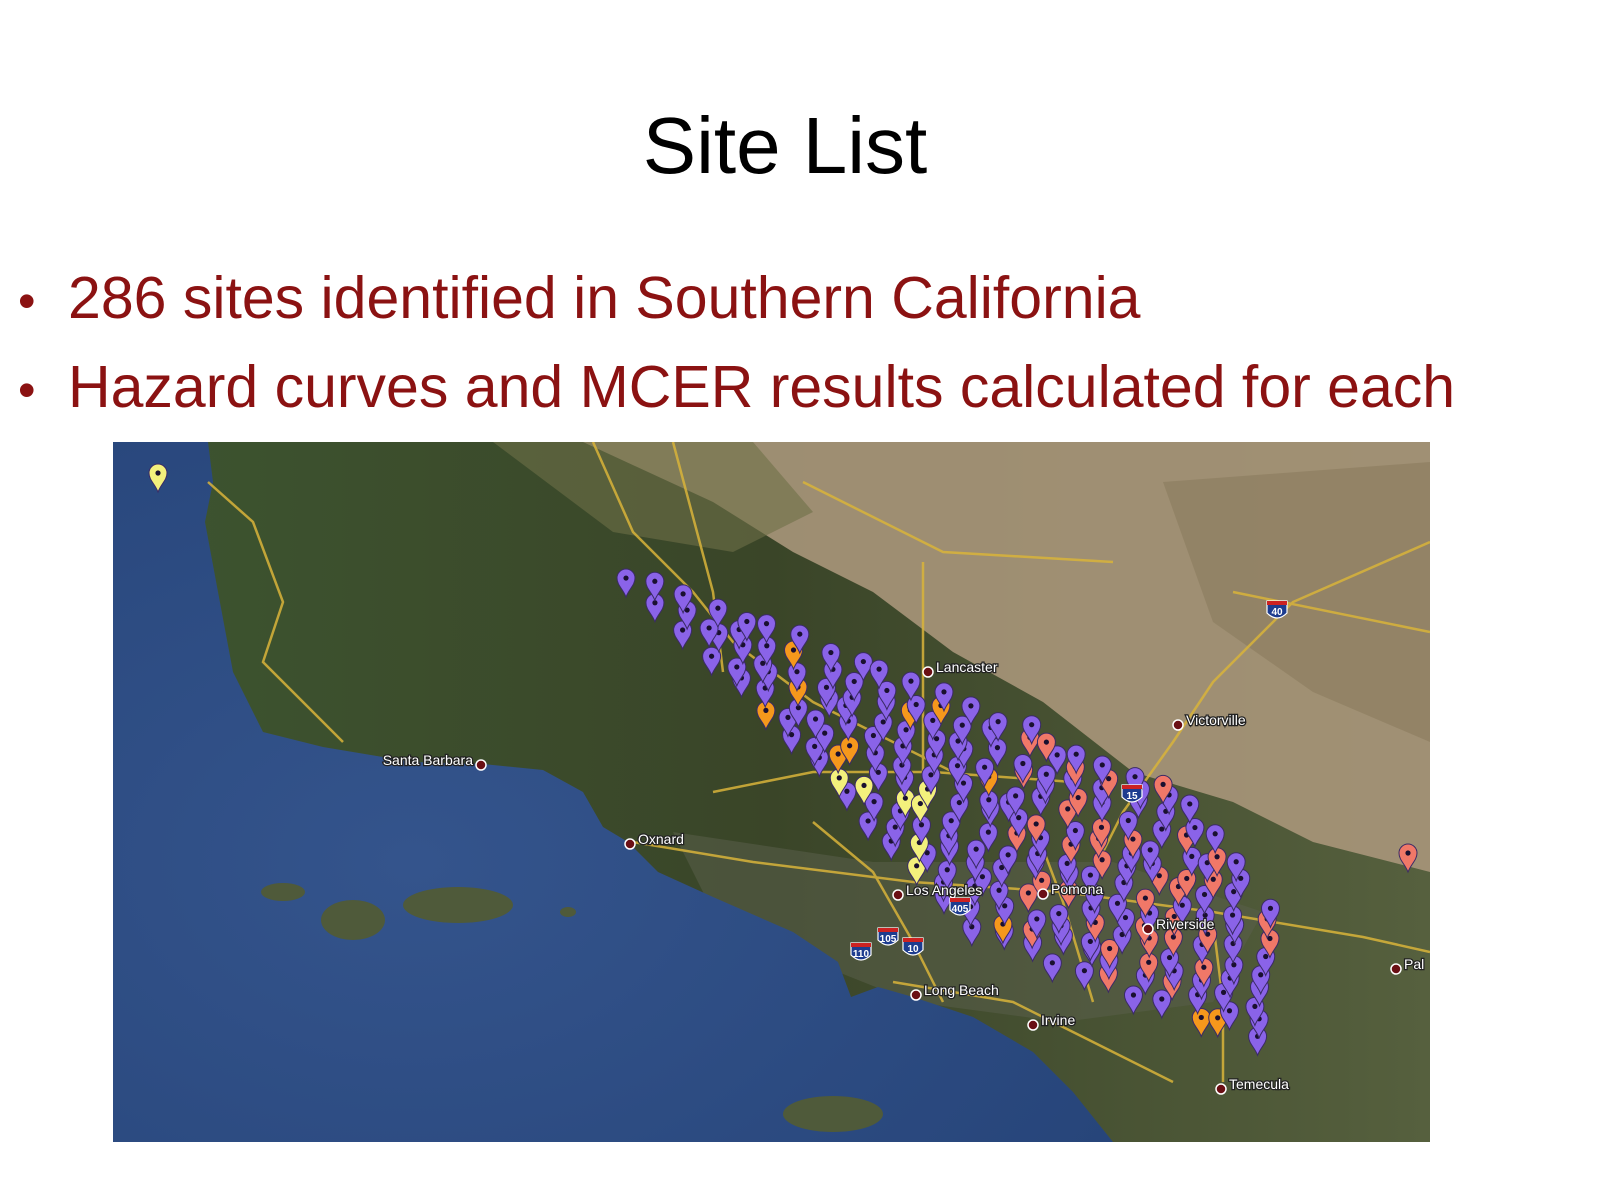  Describe the element at coordinates (960, 909) in the screenshot. I see `svg-text: 405` at that location.